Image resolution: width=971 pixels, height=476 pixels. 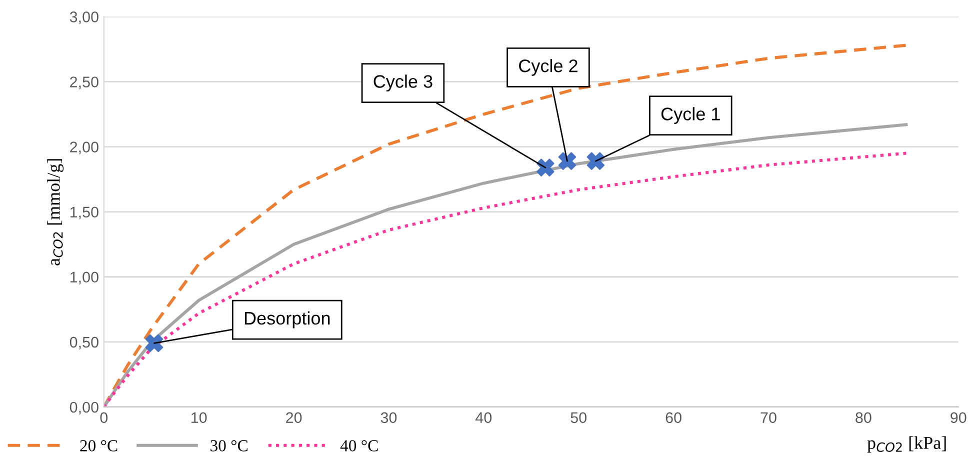 I want to click on y-tick-label: 2,50, so click(x=84, y=83).